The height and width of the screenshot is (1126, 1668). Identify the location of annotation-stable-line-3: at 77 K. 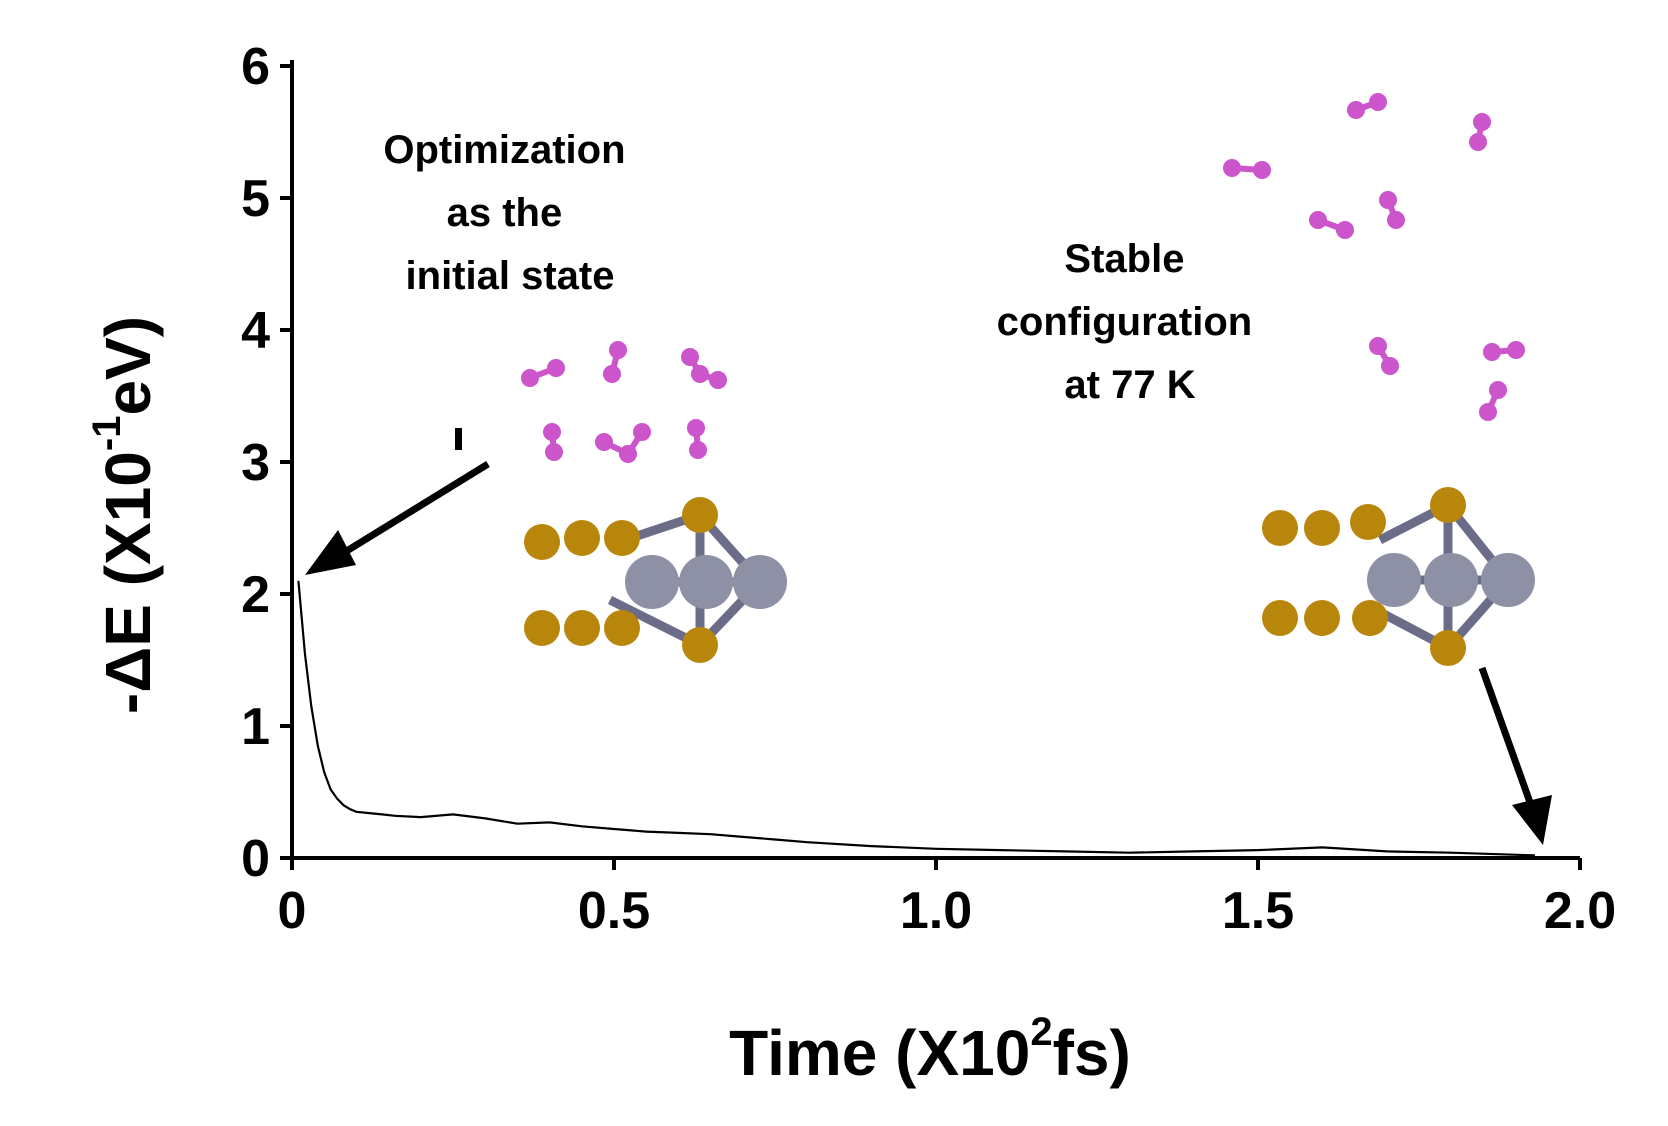
(1129, 385).